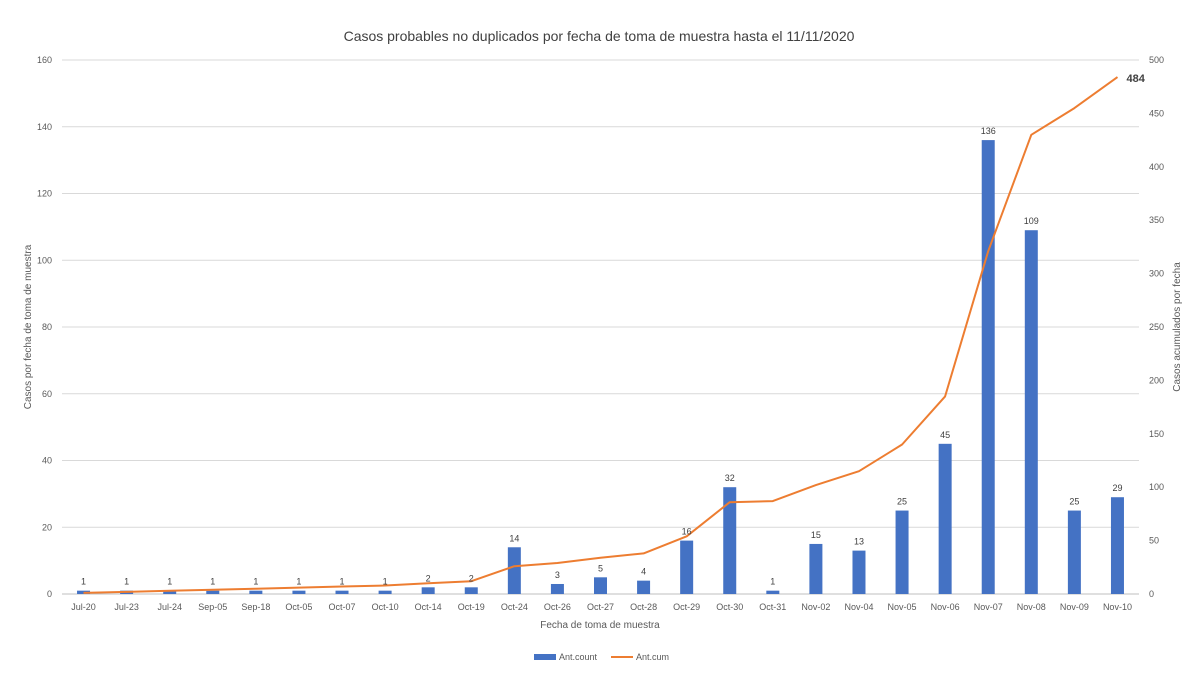 Image resolution: width=1199 pixels, height=691 pixels. Describe the element at coordinates (1156, 113) in the screenshot. I see `right-tick-label: 450` at that location.